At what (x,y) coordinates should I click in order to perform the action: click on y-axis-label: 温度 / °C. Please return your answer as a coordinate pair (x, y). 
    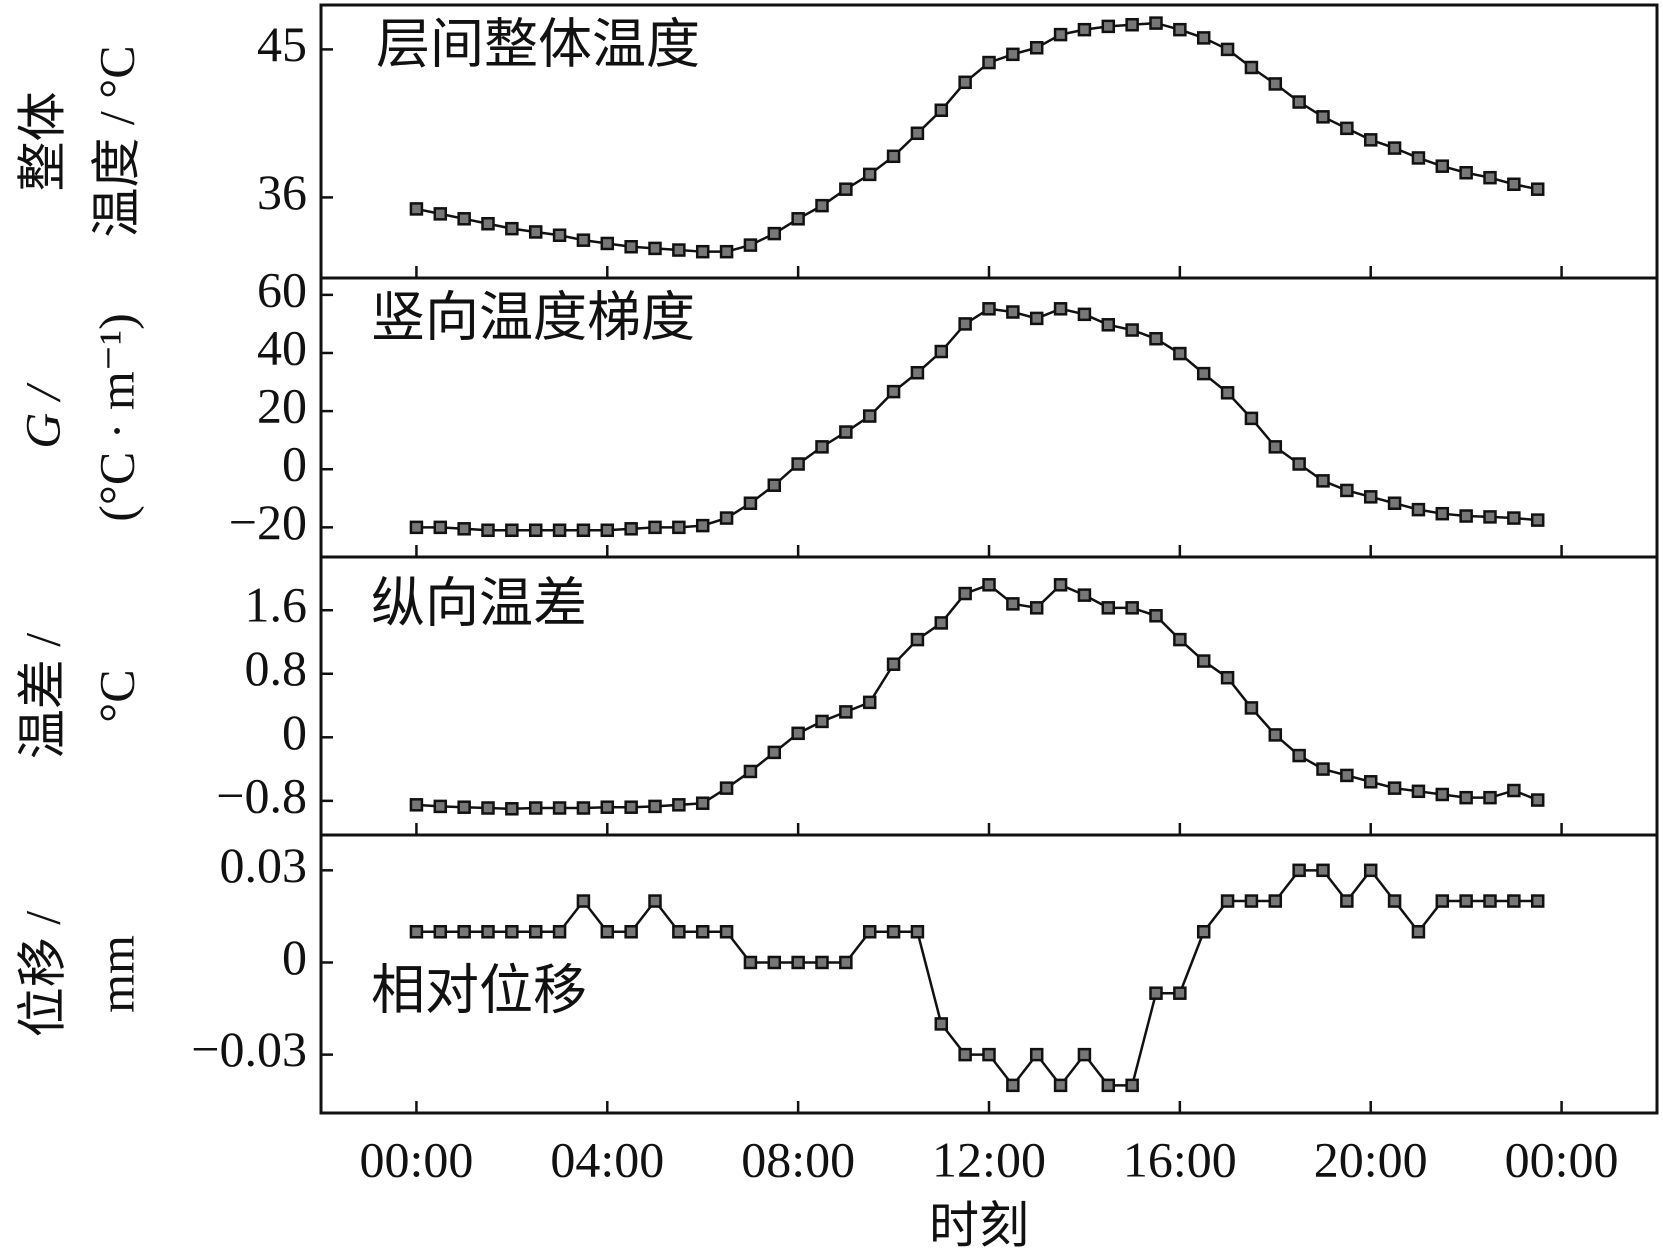
    Looking at the image, I should click on (116, 141).